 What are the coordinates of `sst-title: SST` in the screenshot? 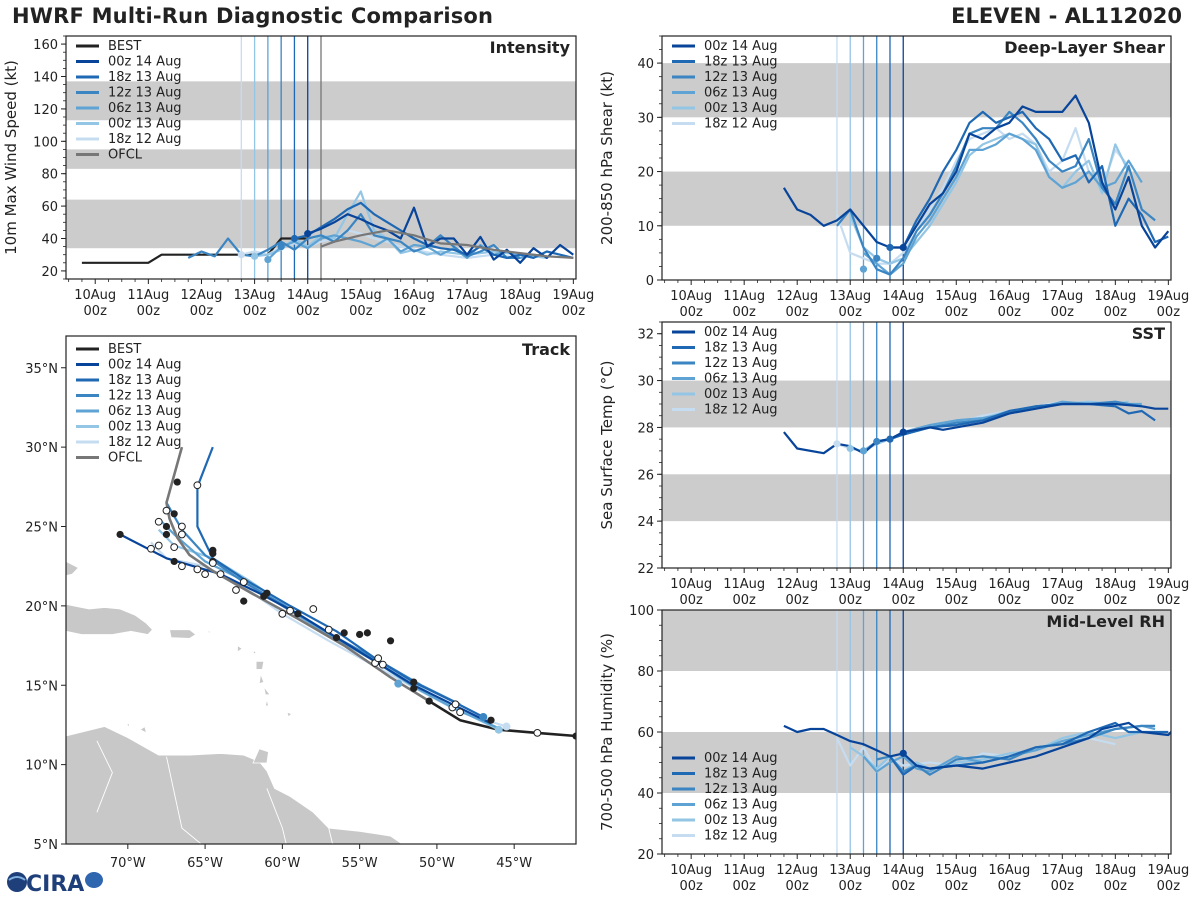 It's located at (1148, 333).